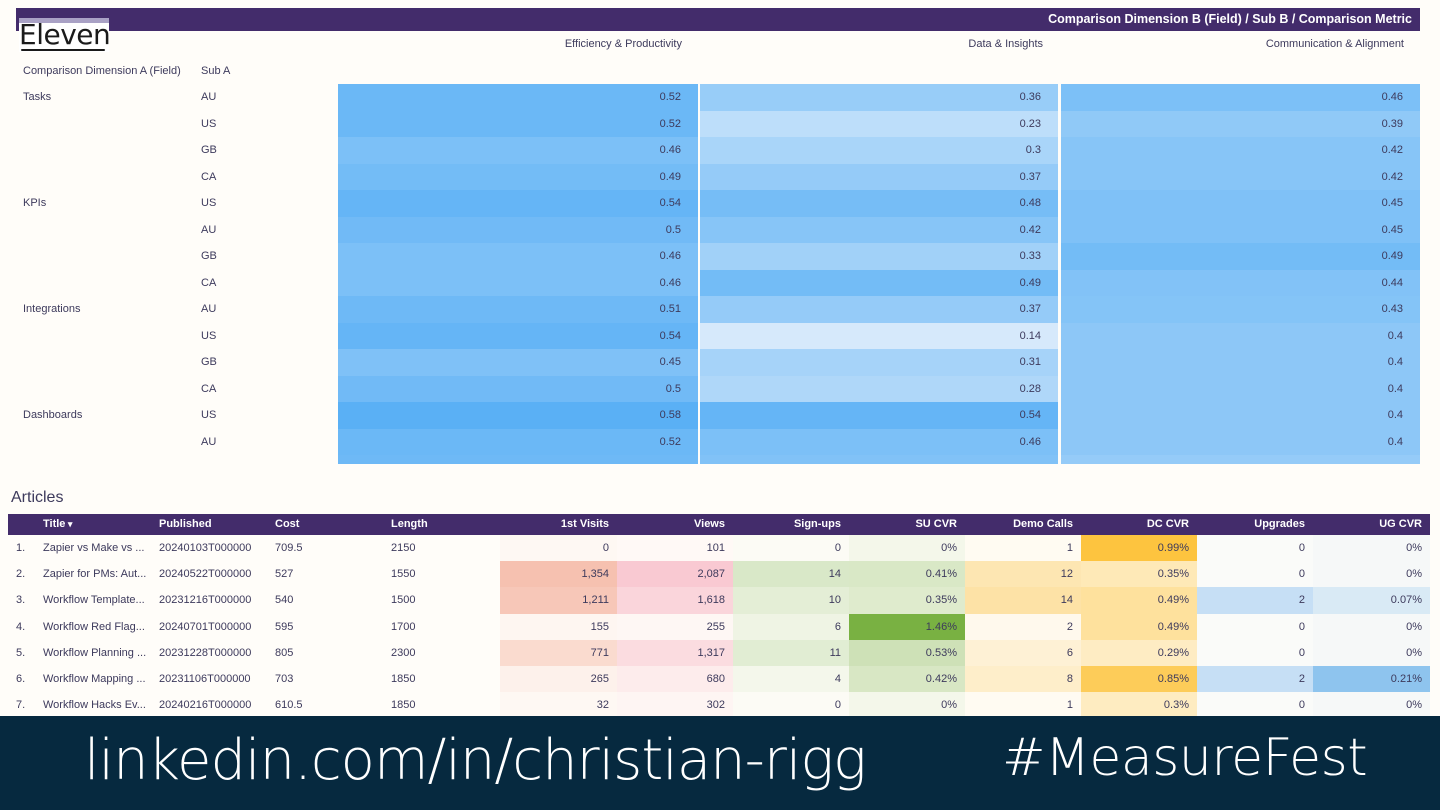 This screenshot has height=810, width=1440. Describe the element at coordinates (907, 600) in the screenshot. I see `cell-su-cvr: 0.35%` at that location.